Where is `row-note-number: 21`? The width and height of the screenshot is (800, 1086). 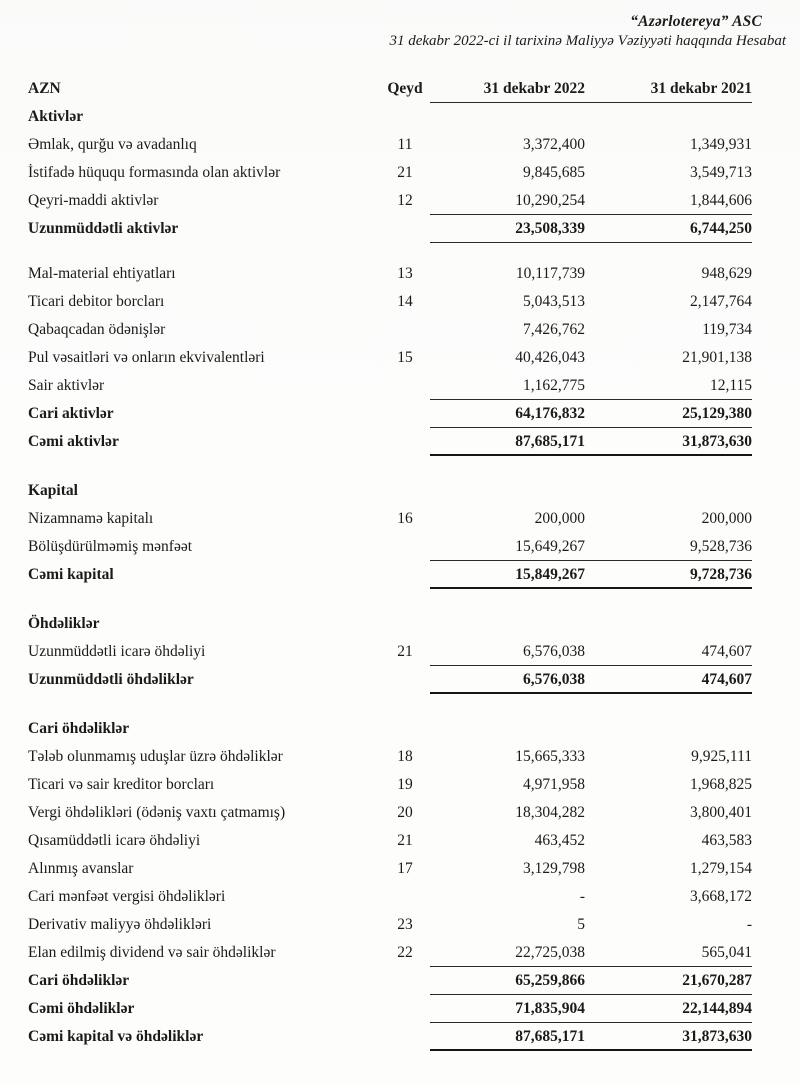
row-note-number: 21 is located at coordinates (405, 172).